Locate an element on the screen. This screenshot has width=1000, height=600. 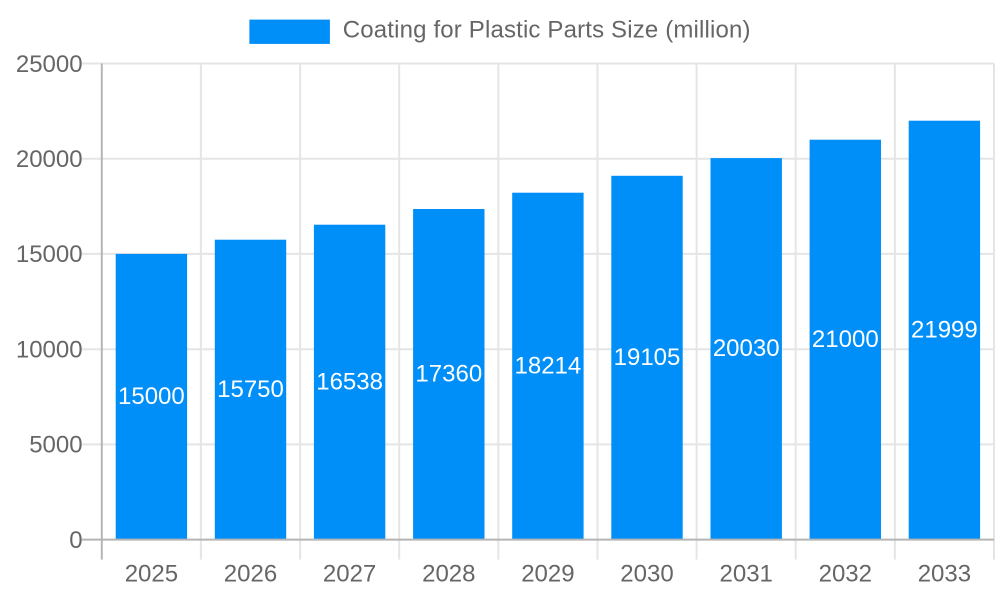
svg-text: 16538 is located at coordinates (349, 381).